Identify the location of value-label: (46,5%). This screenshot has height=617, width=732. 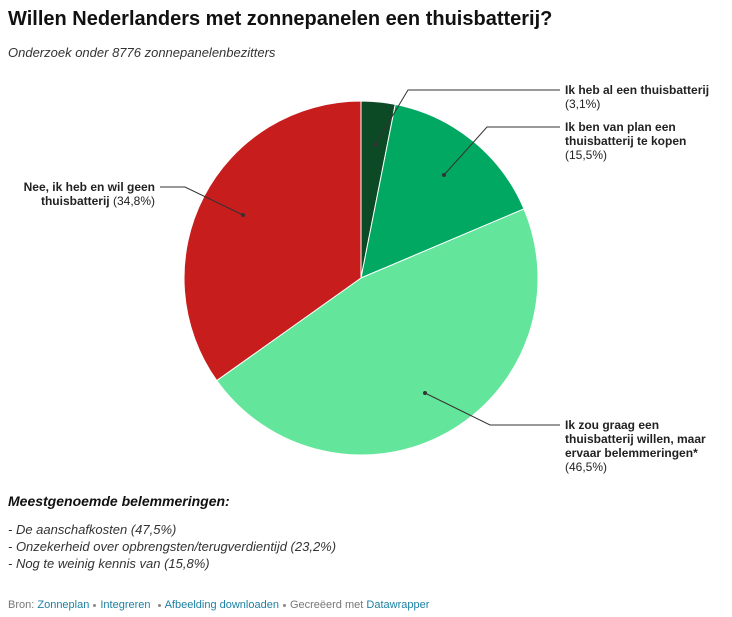
(586, 467).